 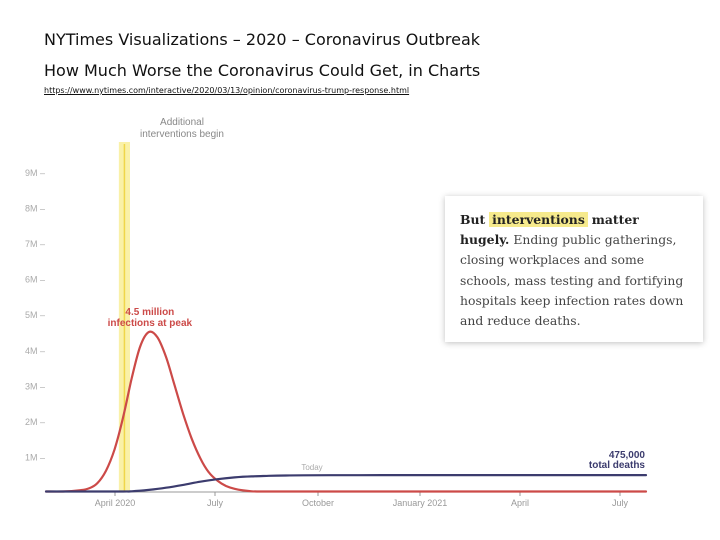 What do you see at coordinates (35, 386) in the screenshot?
I see `y-tick-label: 3M –` at bounding box center [35, 386].